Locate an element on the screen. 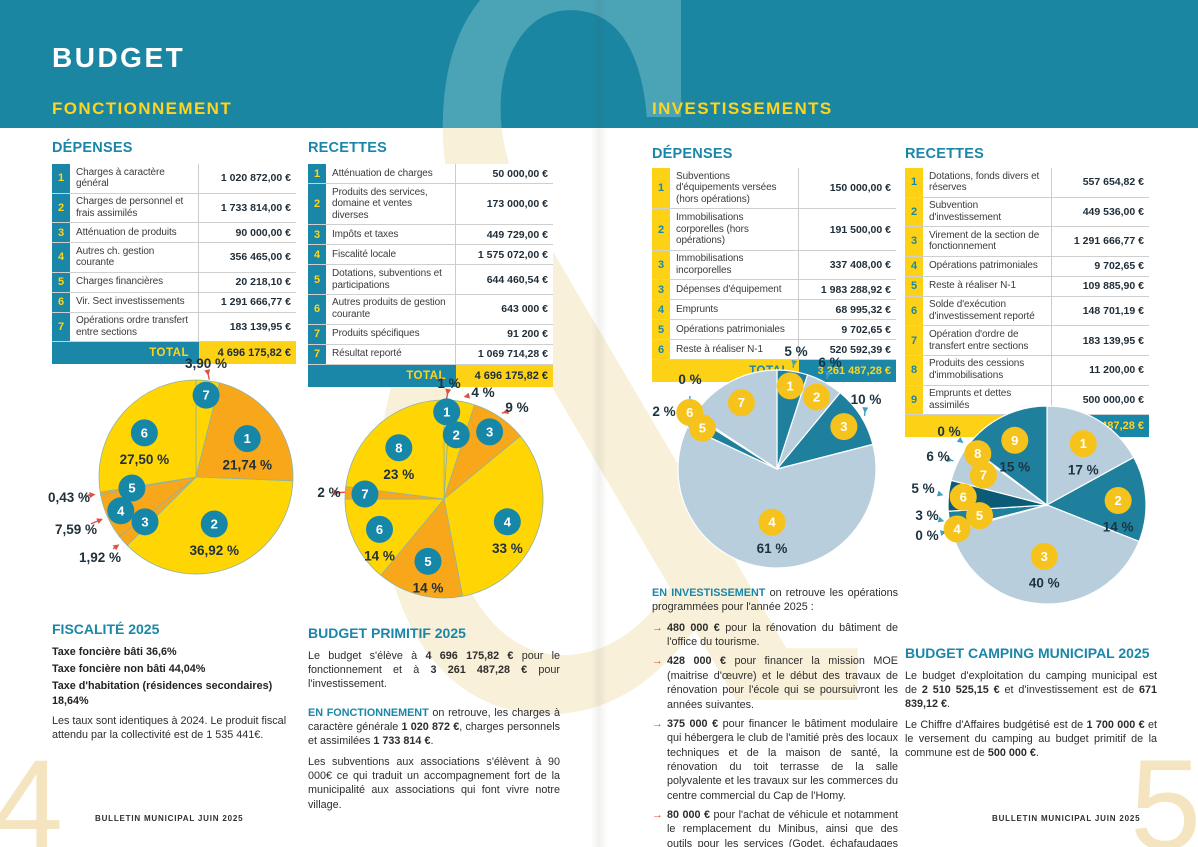 The image size is (1198, 847). table-row: 5 Reste à réaliser N-1 109 885,90 € is located at coordinates (1027, 286).